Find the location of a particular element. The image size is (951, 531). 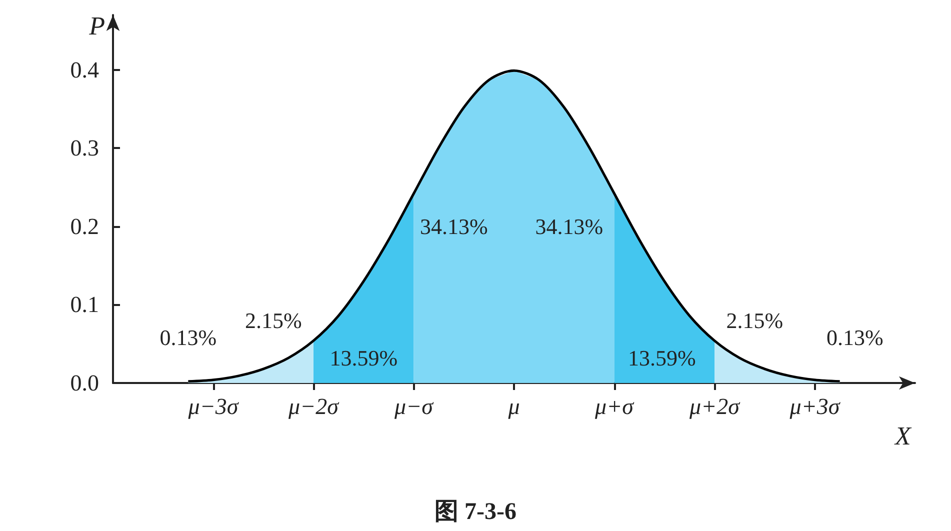

x-axis-title: X is located at coordinates (903, 436).